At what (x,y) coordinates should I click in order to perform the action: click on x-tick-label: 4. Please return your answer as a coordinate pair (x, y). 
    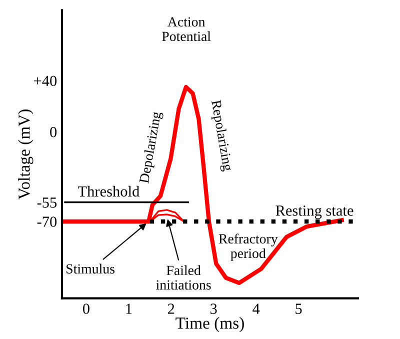
    Looking at the image, I should click on (256, 309).